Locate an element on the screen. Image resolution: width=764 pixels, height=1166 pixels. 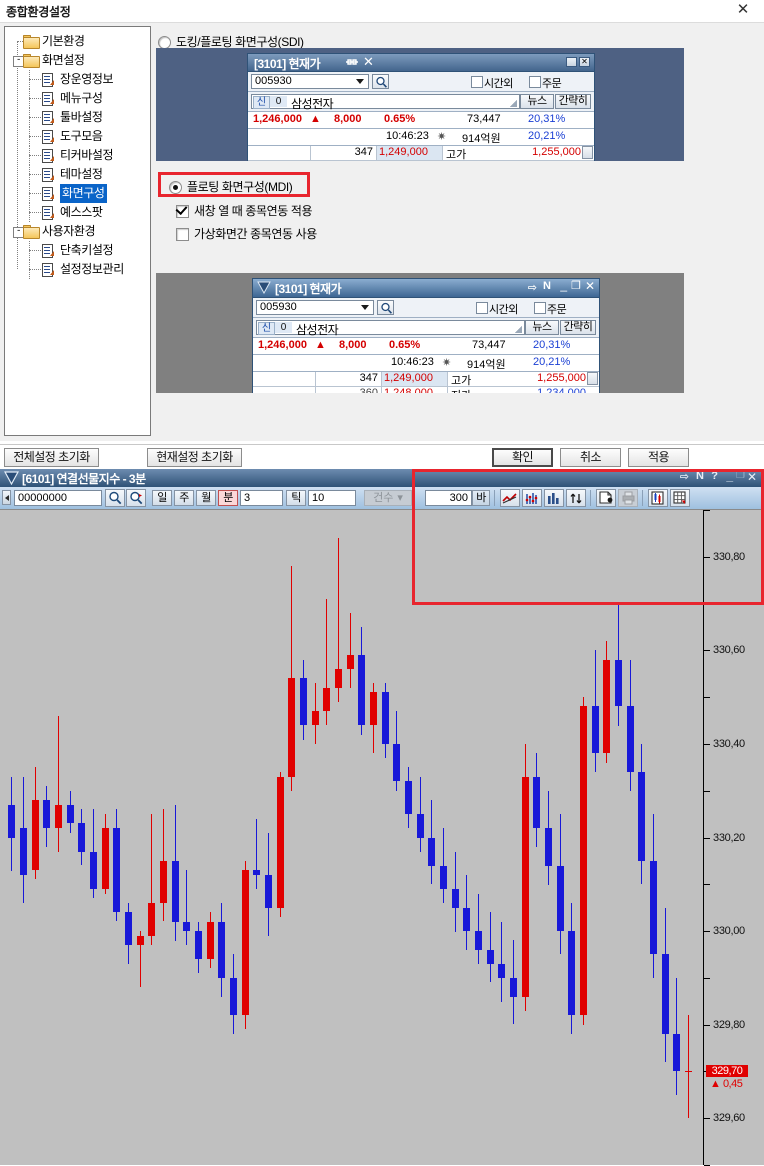
chart-code-input: 00000000 is located at coordinates (58, 498).